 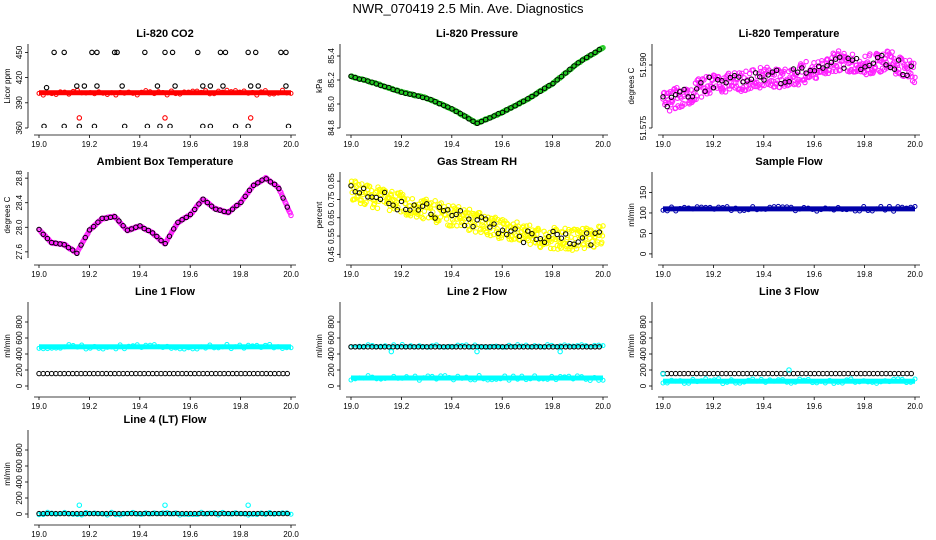 What do you see at coordinates (789, 81) in the screenshot?
I see `plot-area` at bounding box center [789, 81].